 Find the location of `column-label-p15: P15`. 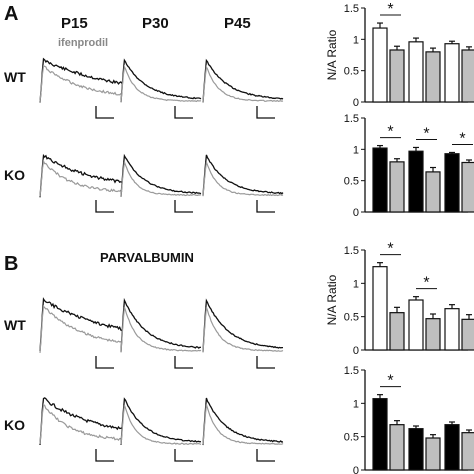

column-label-p15: P15 is located at coordinates (74, 23).